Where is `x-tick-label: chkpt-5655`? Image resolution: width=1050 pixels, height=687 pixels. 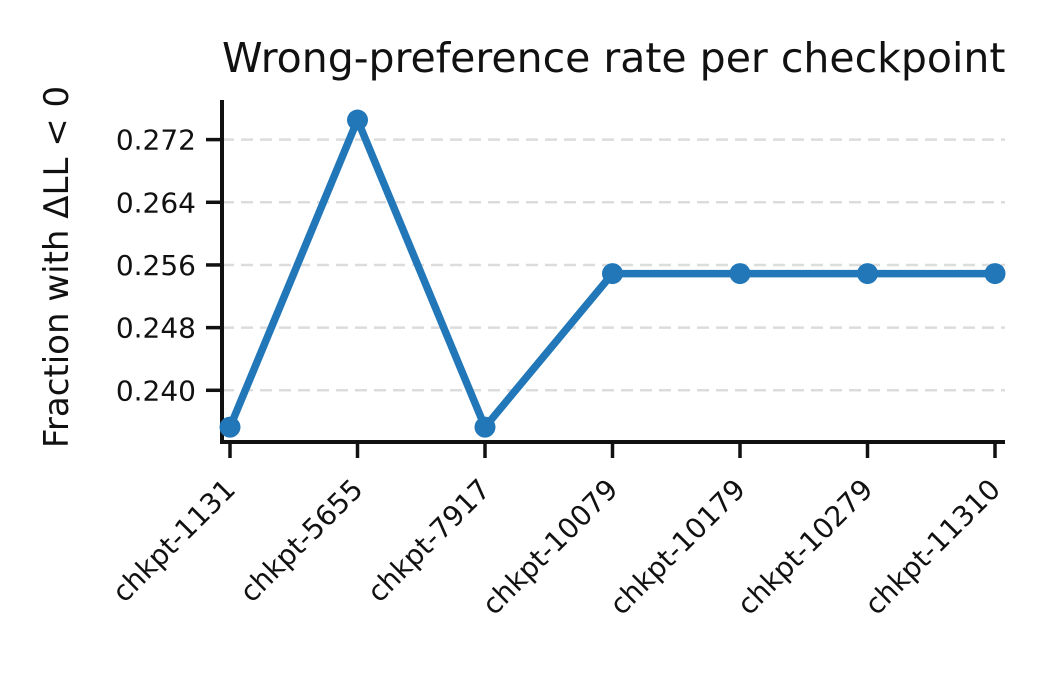
x-tick-label: chkpt-5655 is located at coordinates (301, 541).